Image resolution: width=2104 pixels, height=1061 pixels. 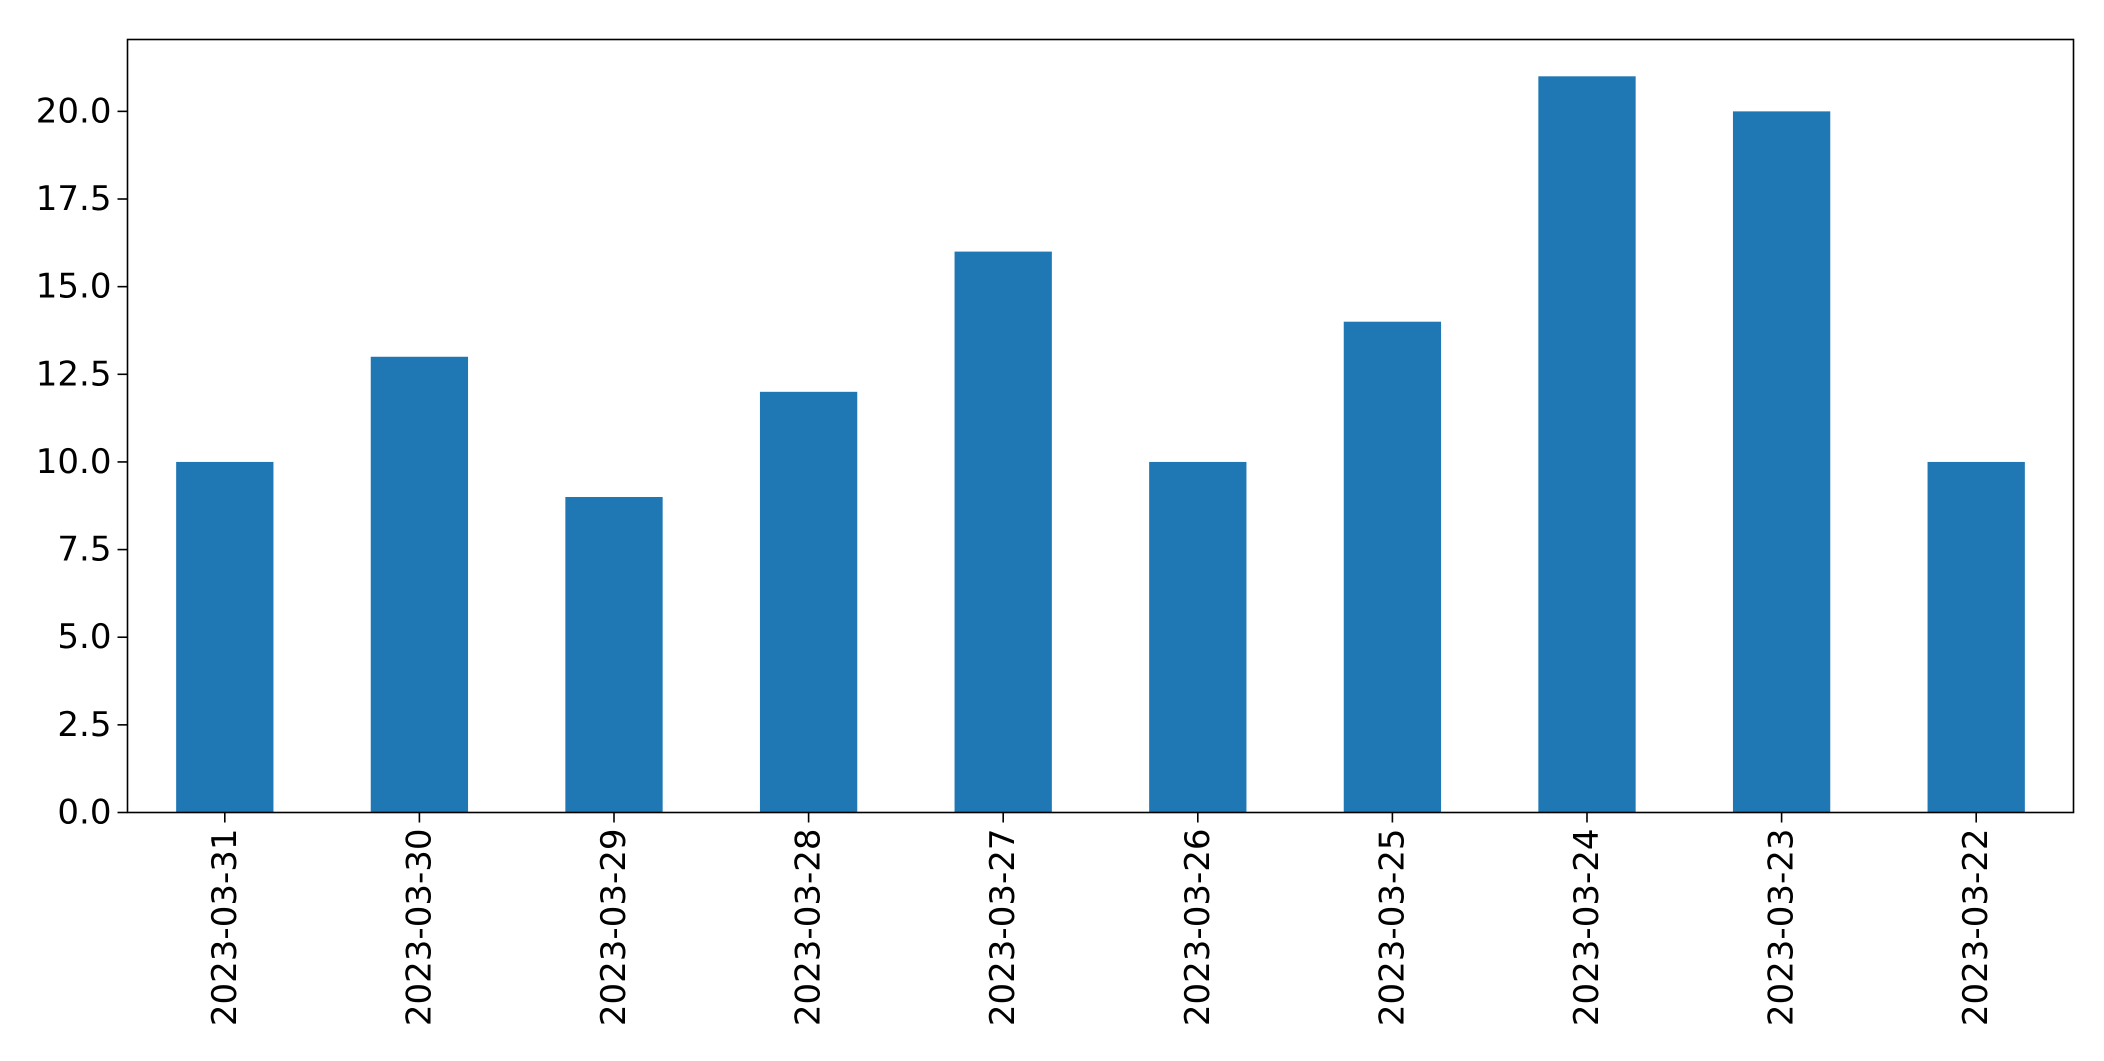 I want to click on y-tick-label: 12.5, so click(x=74, y=374).